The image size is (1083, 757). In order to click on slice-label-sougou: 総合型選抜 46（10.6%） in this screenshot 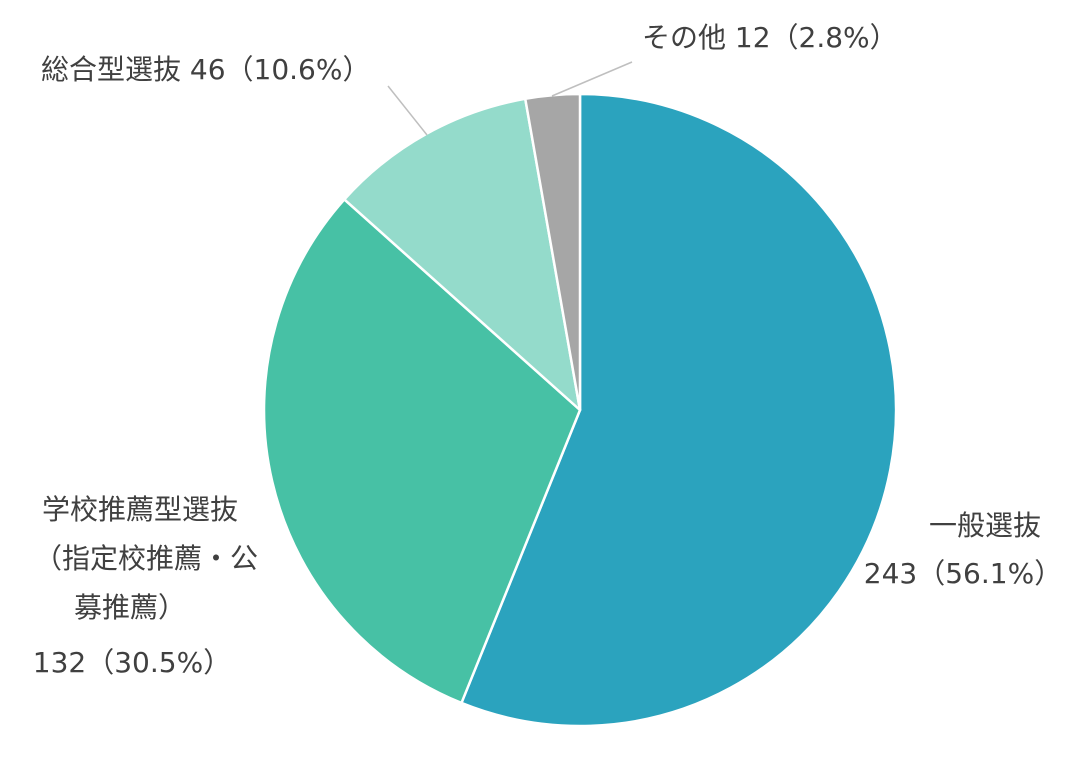, I will do `click(205, 69)`.